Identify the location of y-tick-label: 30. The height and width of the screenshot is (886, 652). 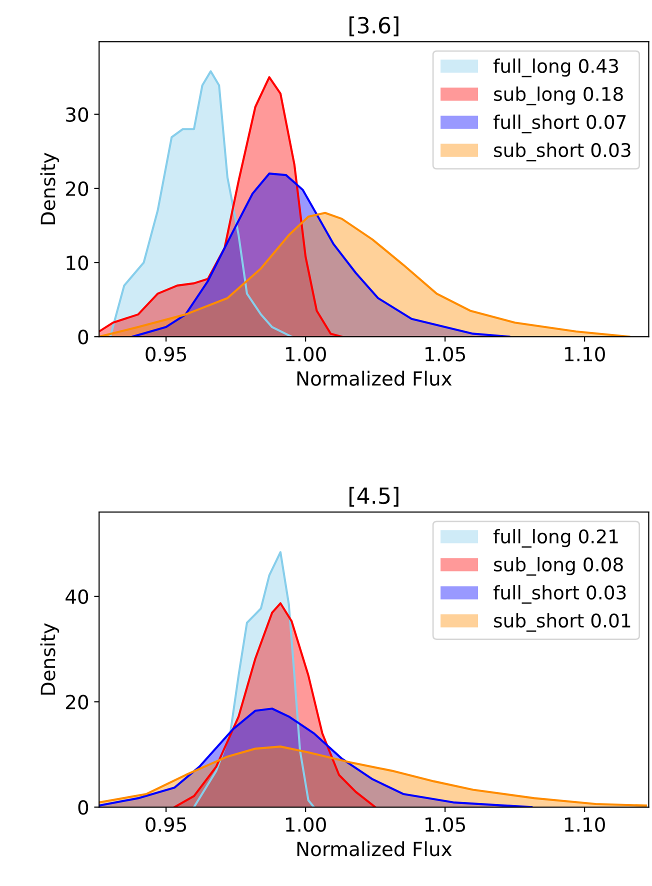
(77, 114).